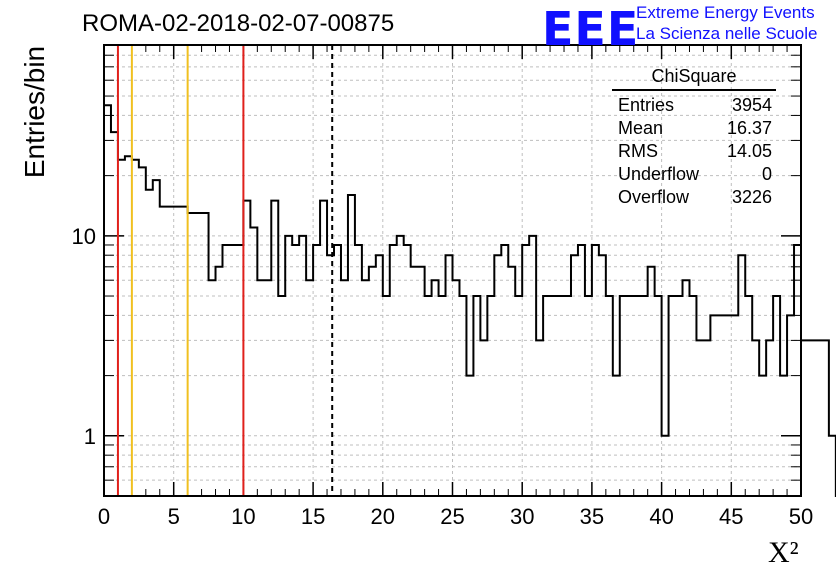  What do you see at coordinates (725, 12) in the screenshot?
I see `logo-subtitle-1: Extreme Energy Events` at bounding box center [725, 12].